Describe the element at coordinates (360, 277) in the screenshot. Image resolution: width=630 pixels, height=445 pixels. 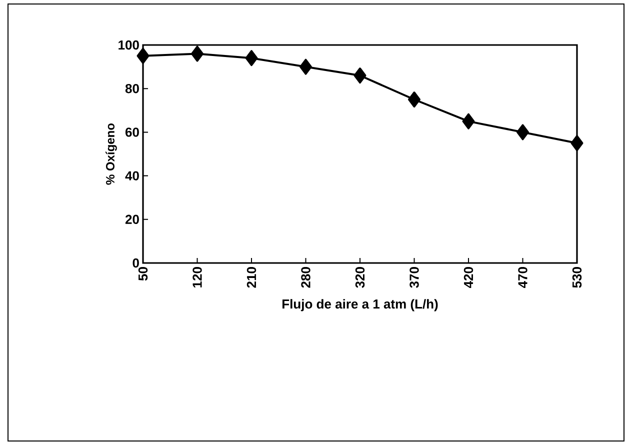
I see `x-tick-label: 320` at that location.